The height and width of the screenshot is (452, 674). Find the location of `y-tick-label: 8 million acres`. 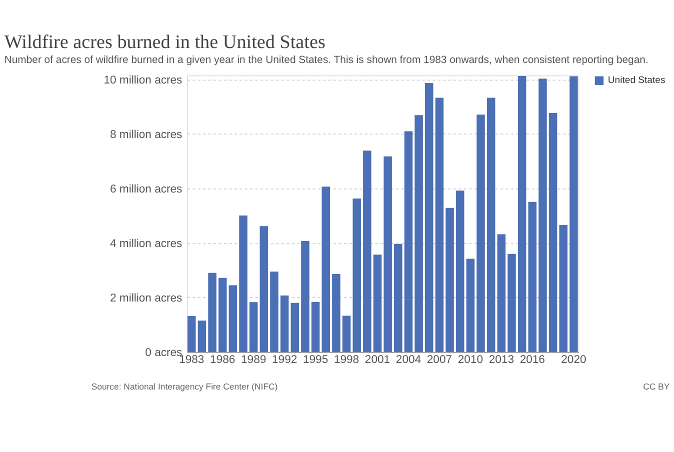

y-tick-label: 8 million acres is located at coordinates (146, 134).